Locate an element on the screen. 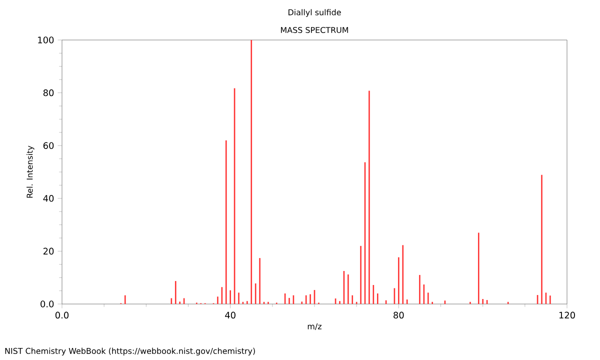  y-tick-label: 0.0 is located at coordinates (47, 304).